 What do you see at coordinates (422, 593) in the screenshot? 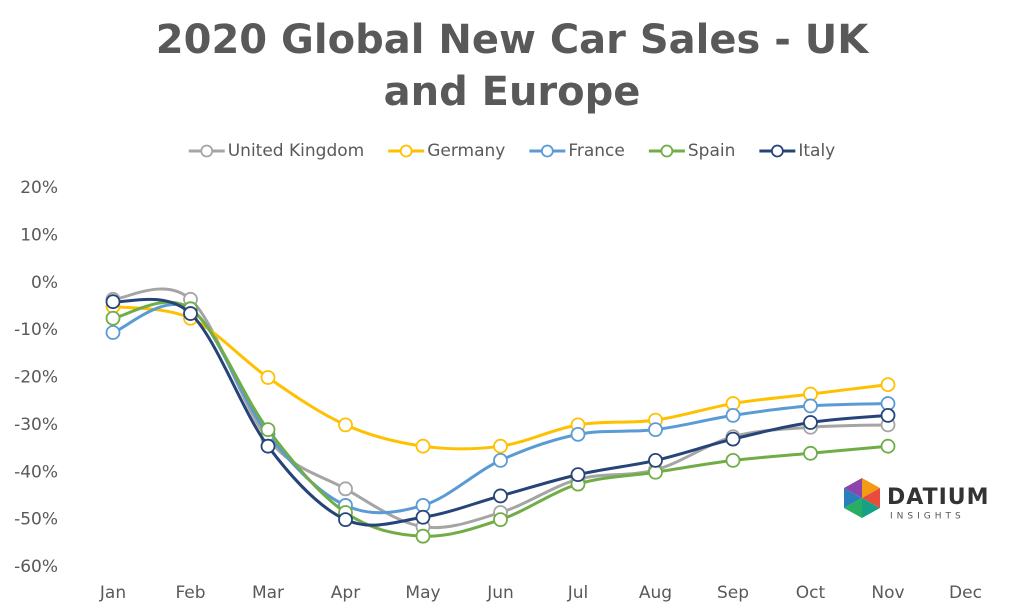
I see `x-tick-label: May` at bounding box center [422, 593].